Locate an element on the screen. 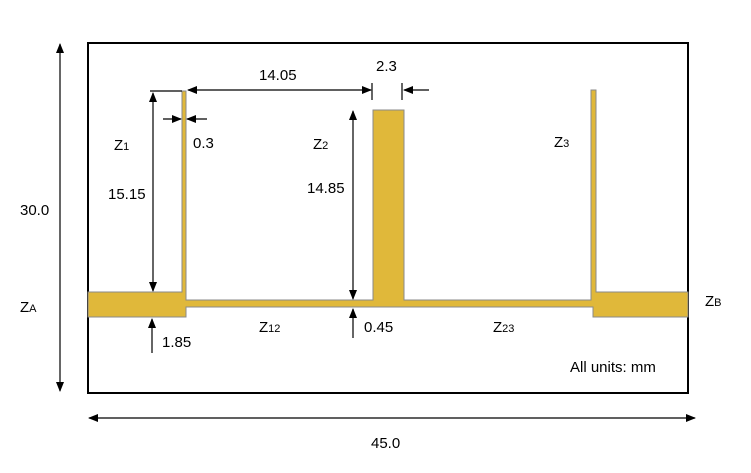 This screenshot has width=751, height=473. z23-label: Z23 is located at coordinates (503, 327).